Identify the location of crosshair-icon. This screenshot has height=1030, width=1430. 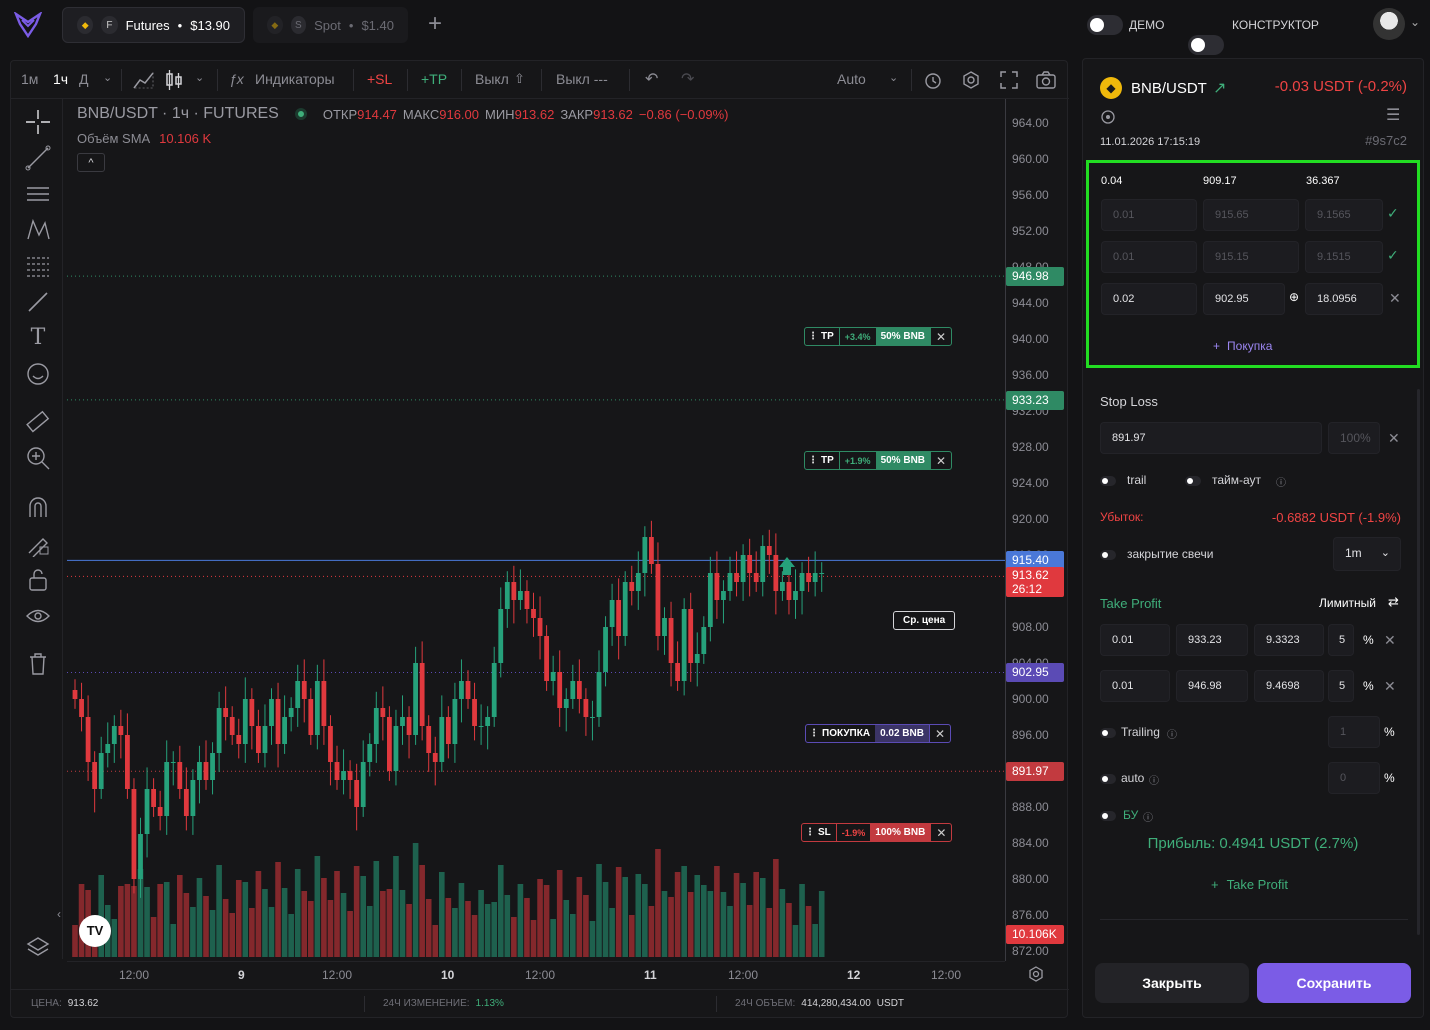
(38, 122).